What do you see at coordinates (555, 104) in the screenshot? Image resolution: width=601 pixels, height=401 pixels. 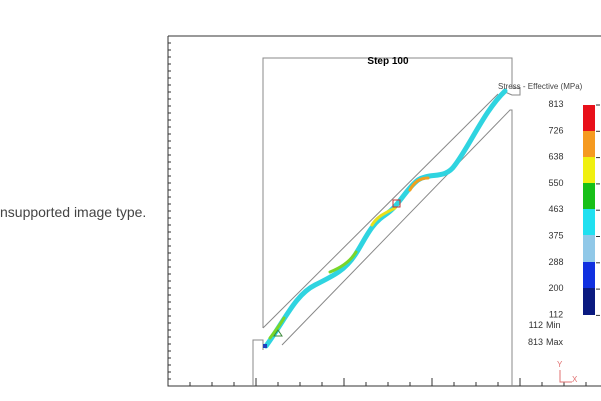 I see `legend-value: 813` at bounding box center [555, 104].